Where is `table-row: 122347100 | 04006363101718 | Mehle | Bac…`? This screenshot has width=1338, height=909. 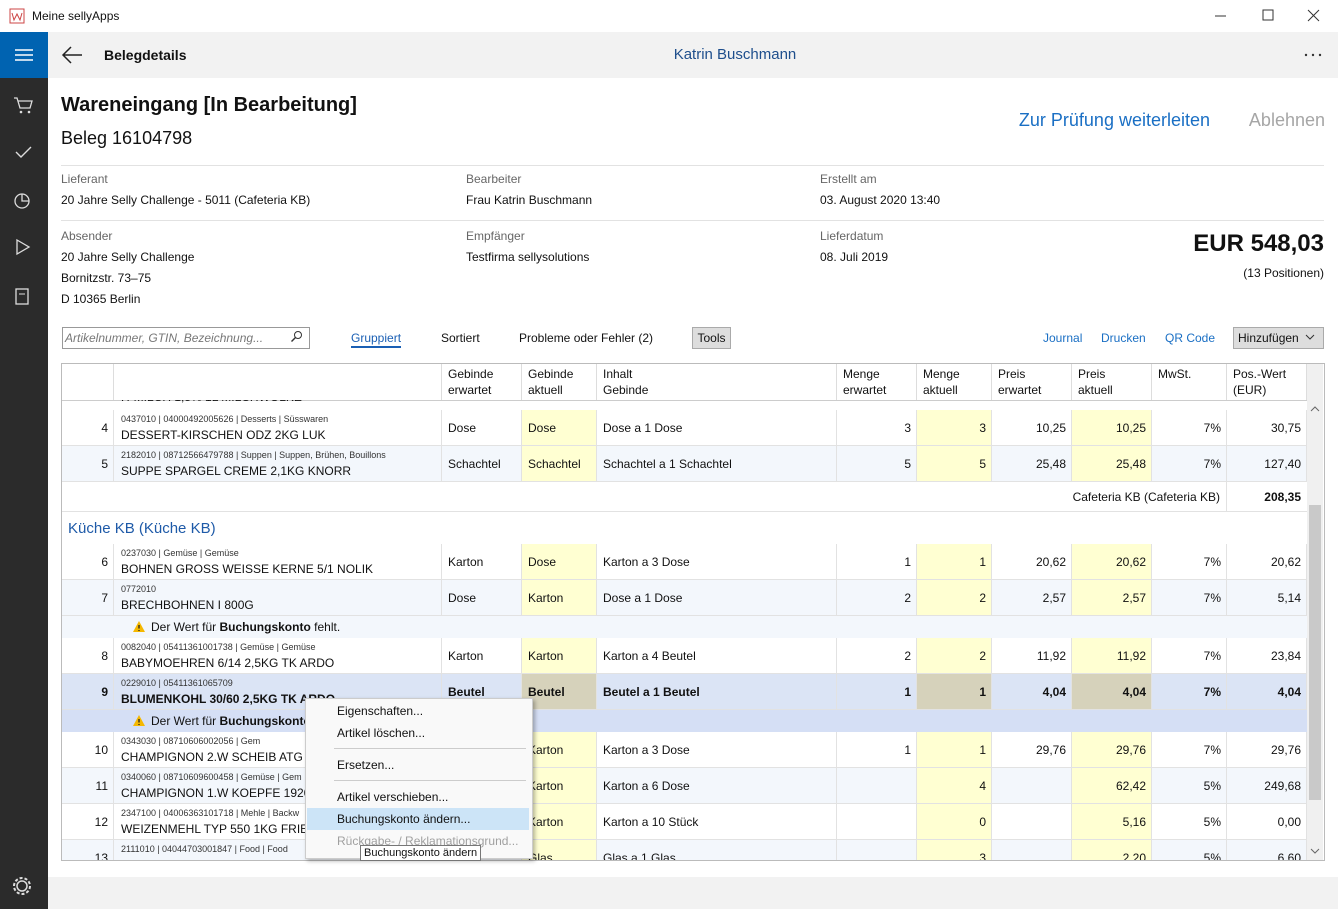 table-row: 122347100 | 04006363101718 | Mehle | Bac… is located at coordinates (684, 822).